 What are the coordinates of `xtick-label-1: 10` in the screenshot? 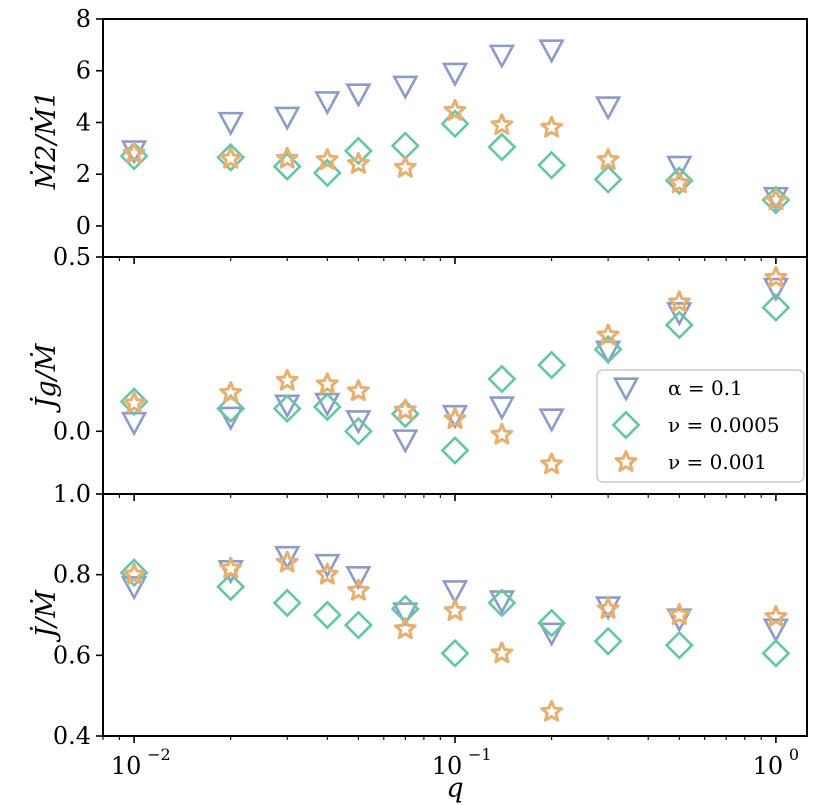 It's located at (447, 766).